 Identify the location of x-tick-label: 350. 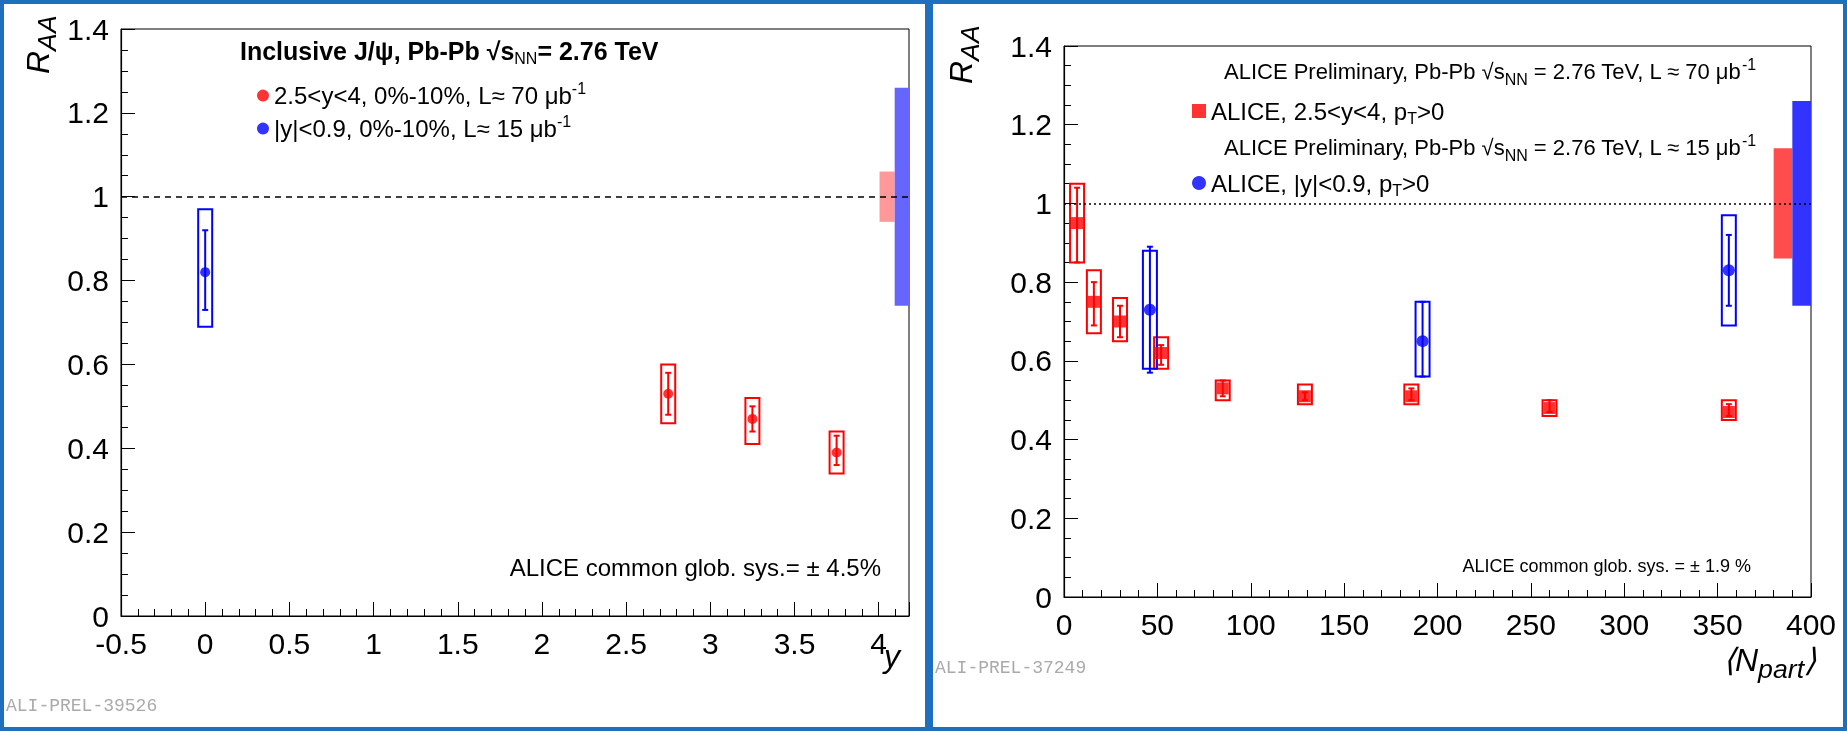
(1717, 624).